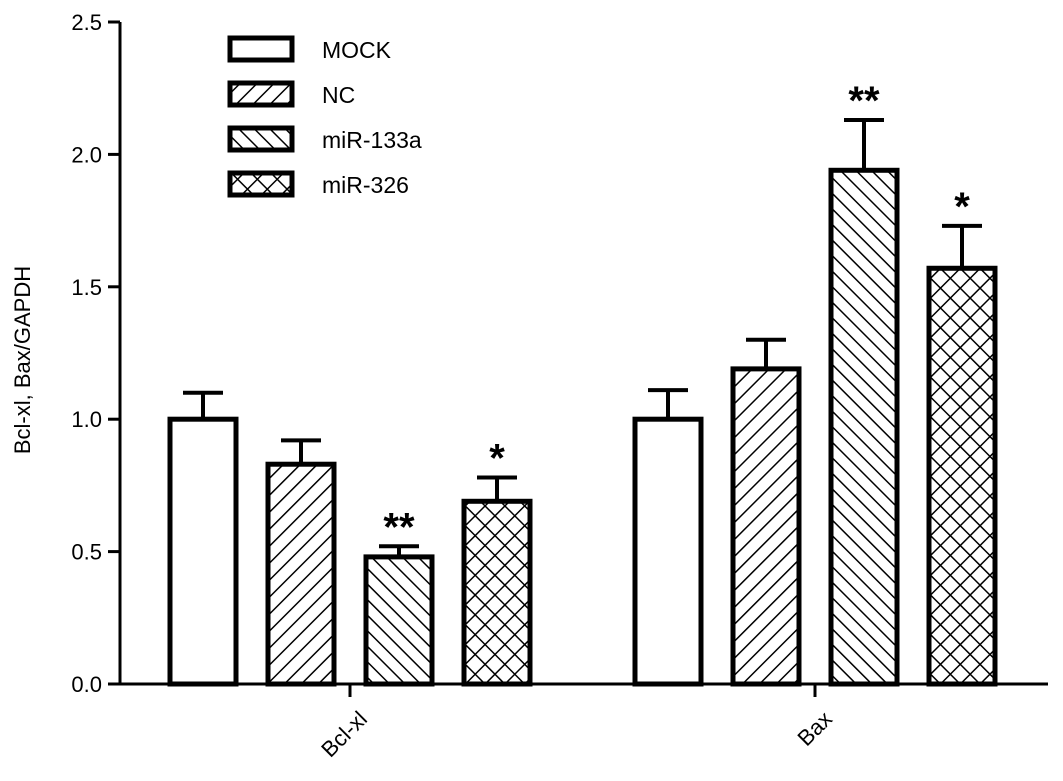 The width and height of the screenshot is (1063, 781). I want to click on bar-mir-326-bcl-xl, so click(497, 592).